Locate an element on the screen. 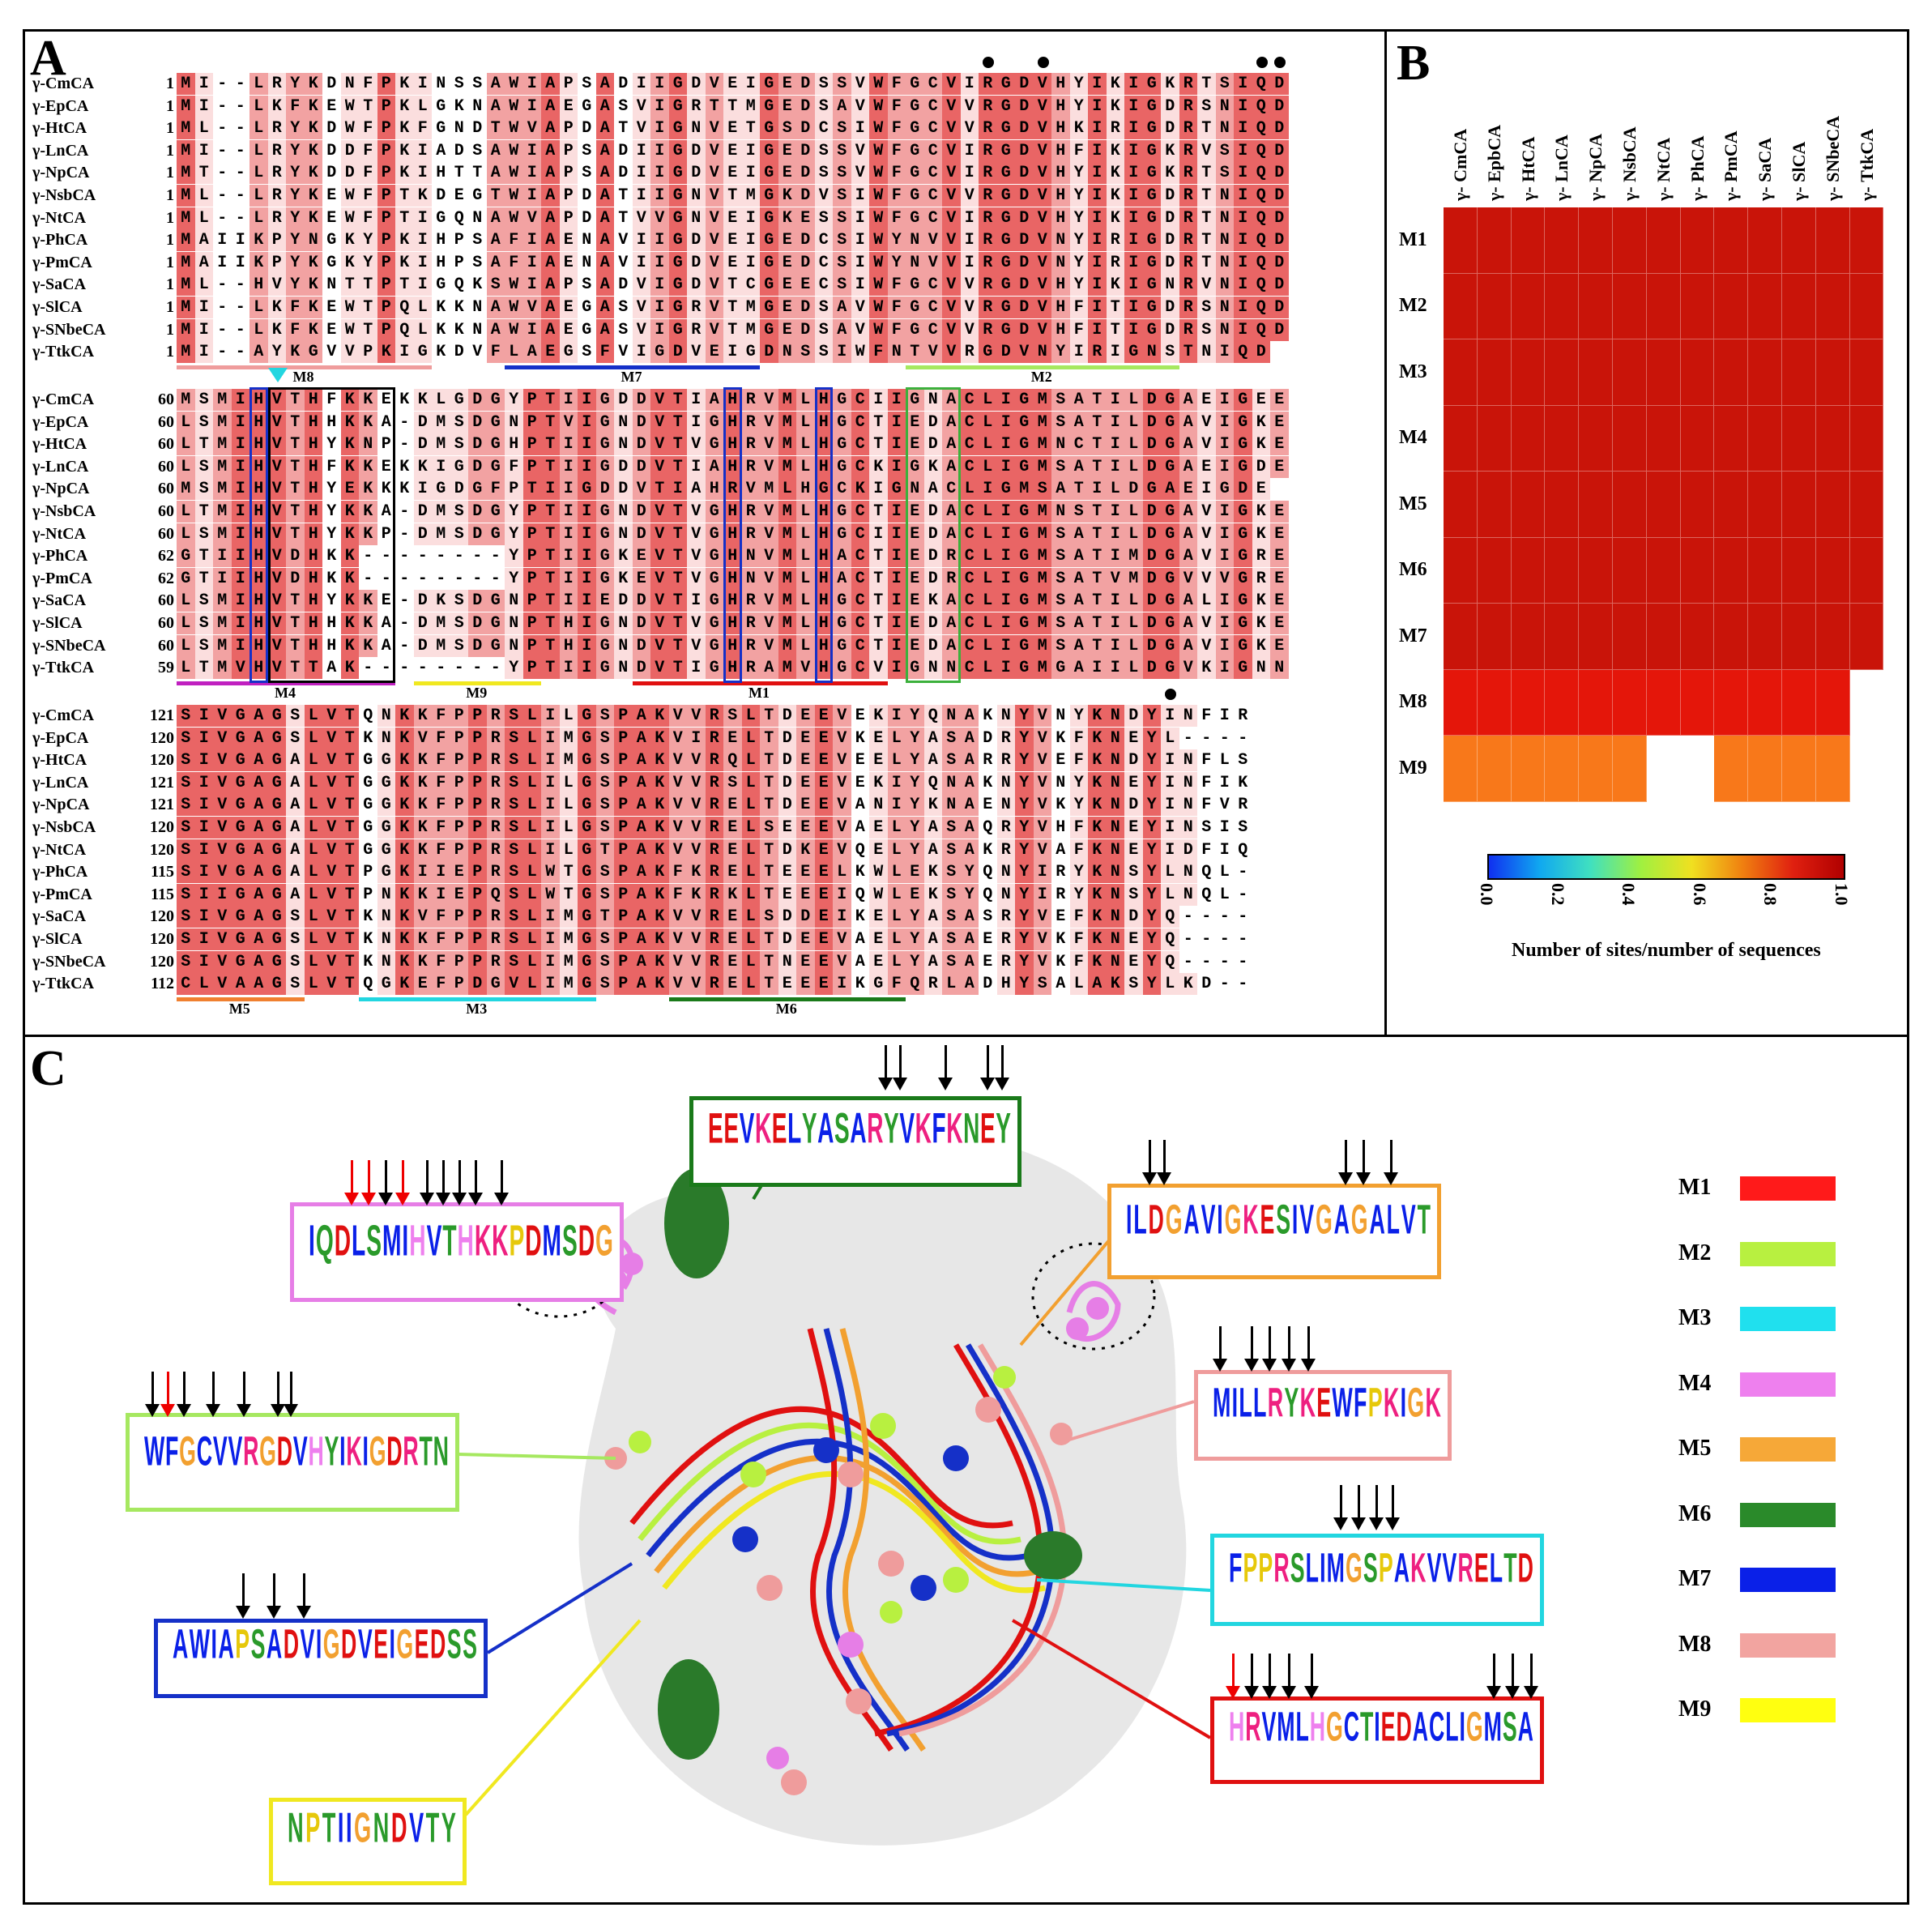  heatmap-row-label: M8 is located at coordinates (1413, 702).